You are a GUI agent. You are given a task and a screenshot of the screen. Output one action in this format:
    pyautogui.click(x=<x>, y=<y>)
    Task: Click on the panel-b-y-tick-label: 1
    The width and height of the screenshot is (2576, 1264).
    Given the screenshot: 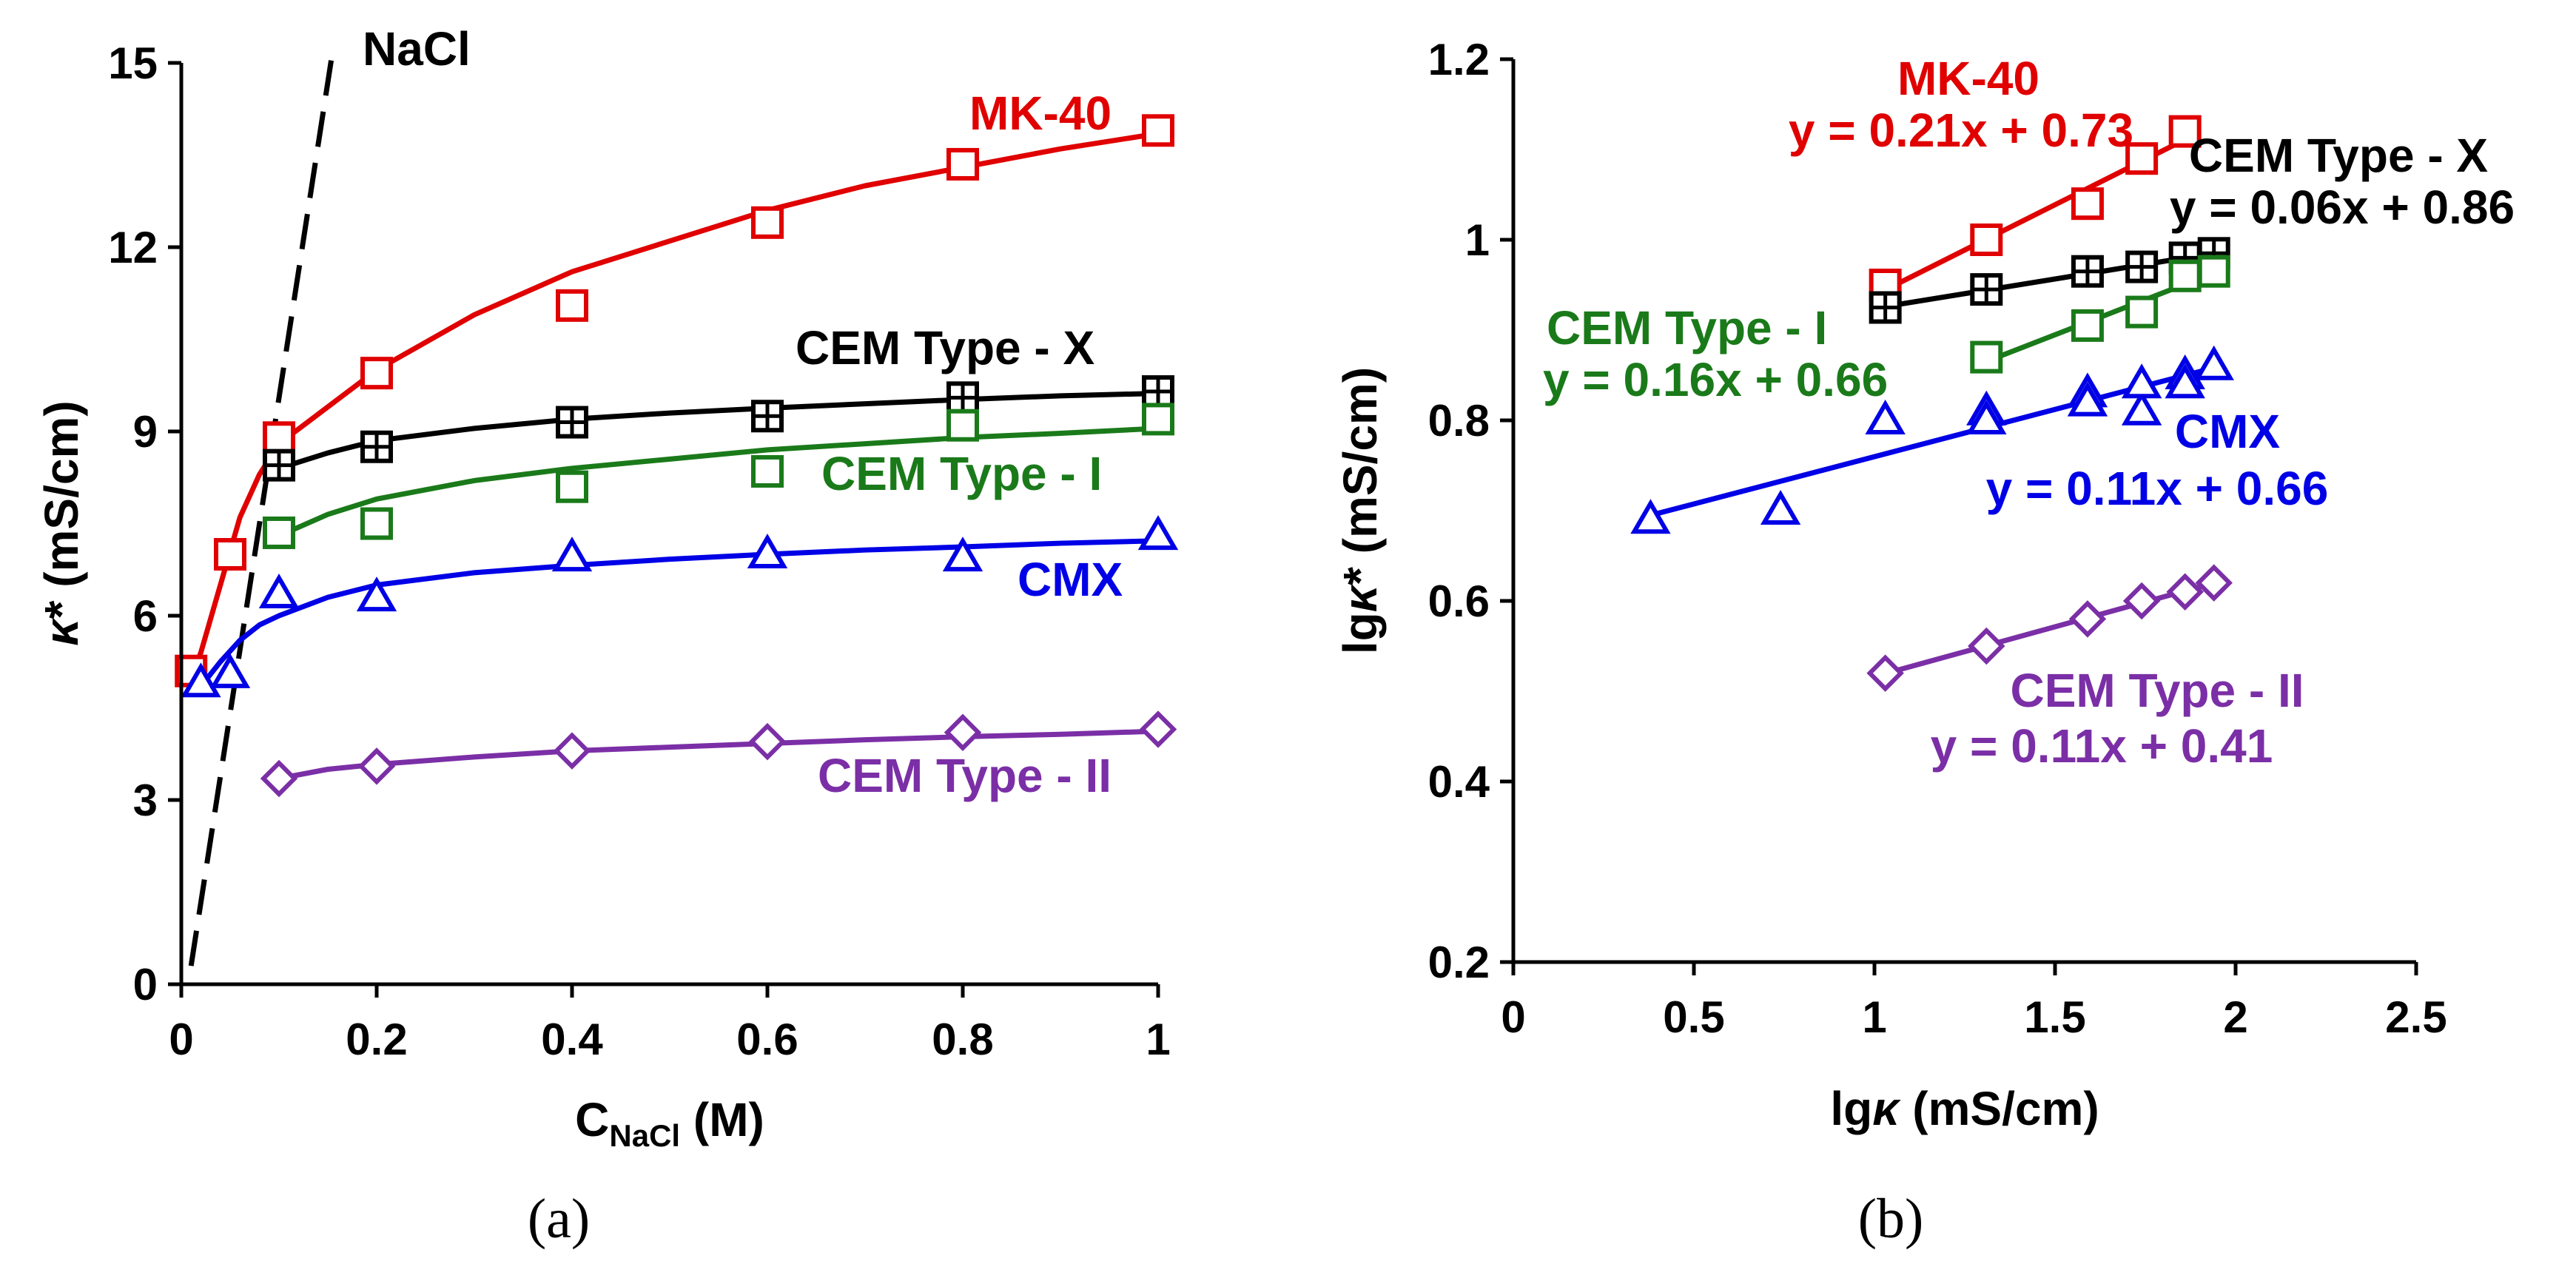 What is the action you would take?
    pyautogui.click(x=1477, y=240)
    